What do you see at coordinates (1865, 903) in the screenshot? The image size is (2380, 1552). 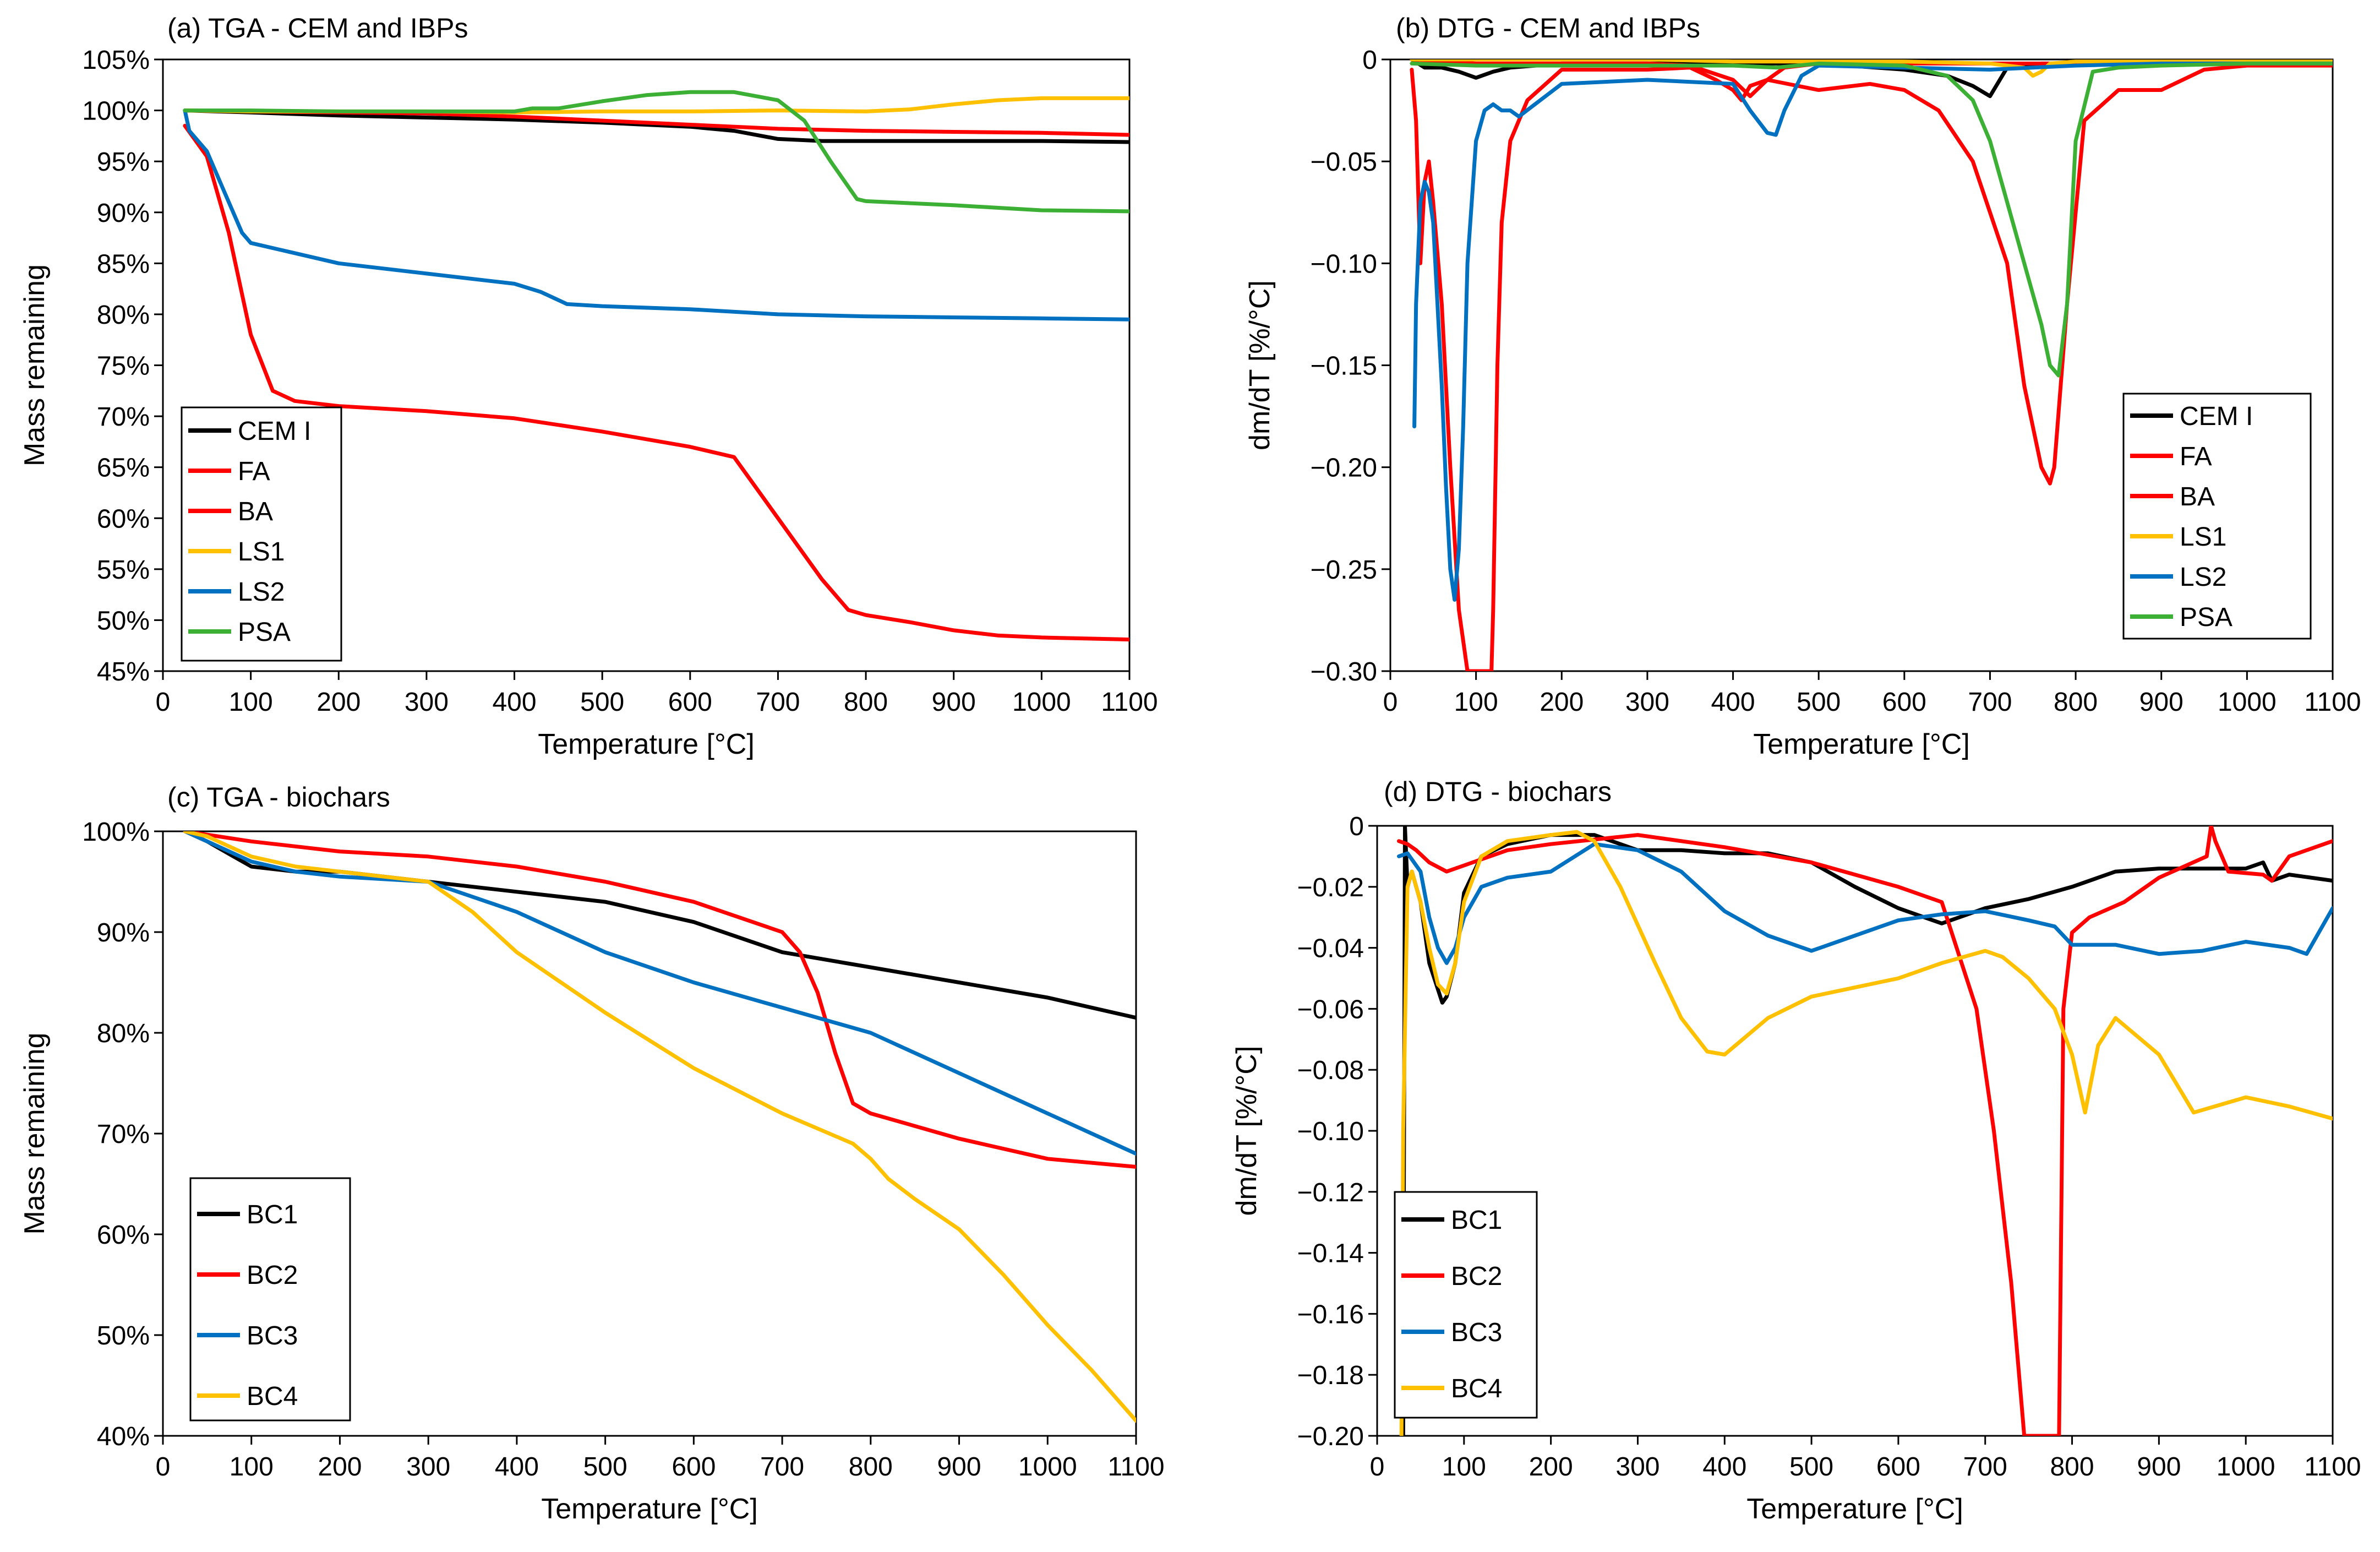 I see `series-line-bc3` at bounding box center [1865, 903].